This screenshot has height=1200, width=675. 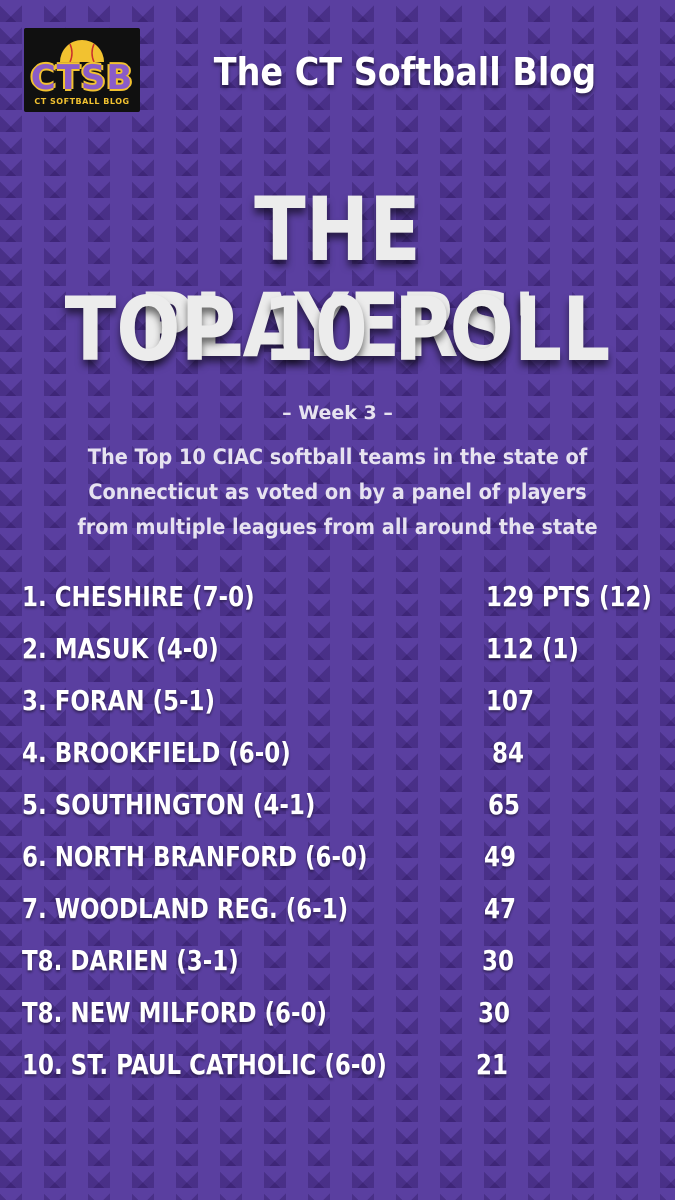 I want to click on ranking-row: 6. NORTH BRANFORD (6-0) 49, so click(x=342, y=866).